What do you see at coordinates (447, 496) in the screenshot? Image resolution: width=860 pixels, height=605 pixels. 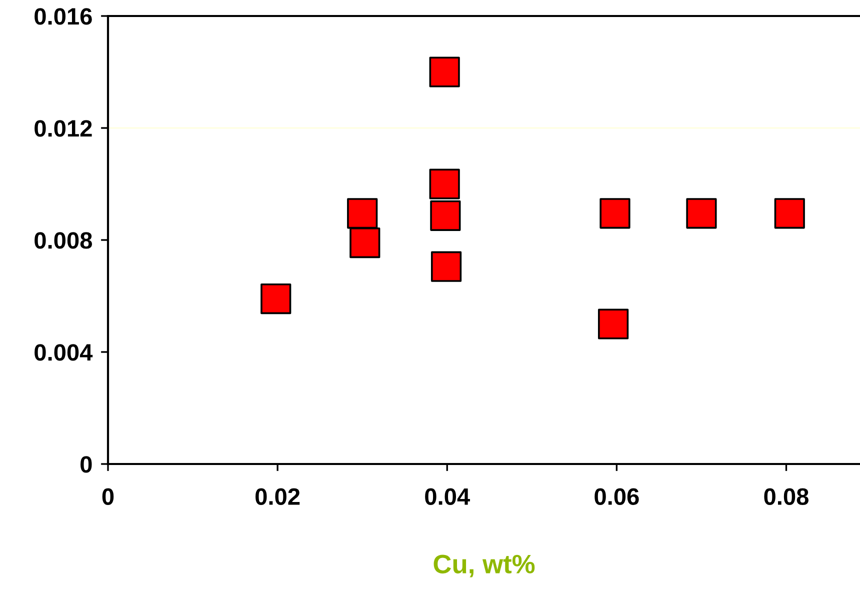 I see `x-tick-label: 0.04` at bounding box center [447, 496].